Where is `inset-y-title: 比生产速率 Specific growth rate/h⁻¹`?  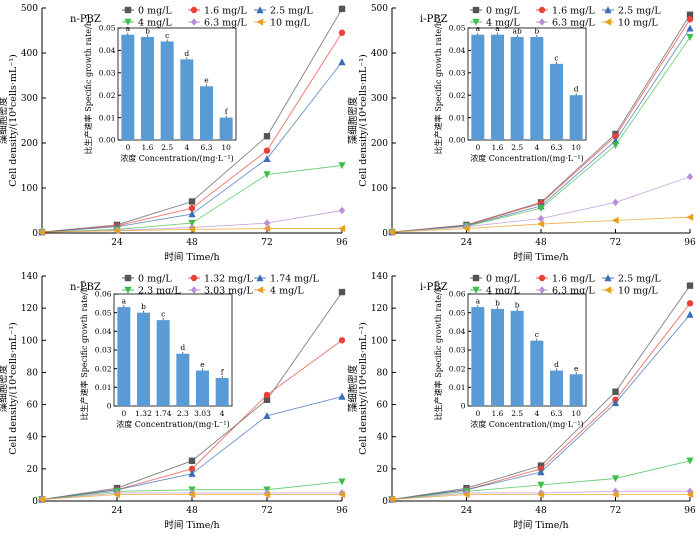 inset-y-title: 比生产速率 Specific growth rate/h⁻¹ is located at coordinates (84, 350).